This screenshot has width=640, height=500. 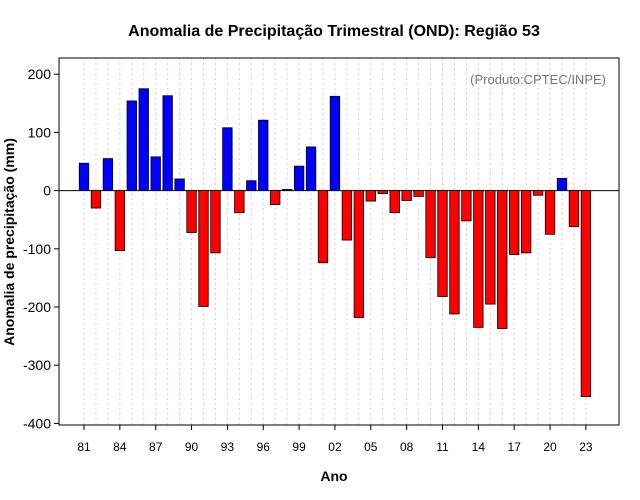 What do you see at coordinates (562, 184) in the screenshot?
I see `bar-2021` at bounding box center [562, 184].